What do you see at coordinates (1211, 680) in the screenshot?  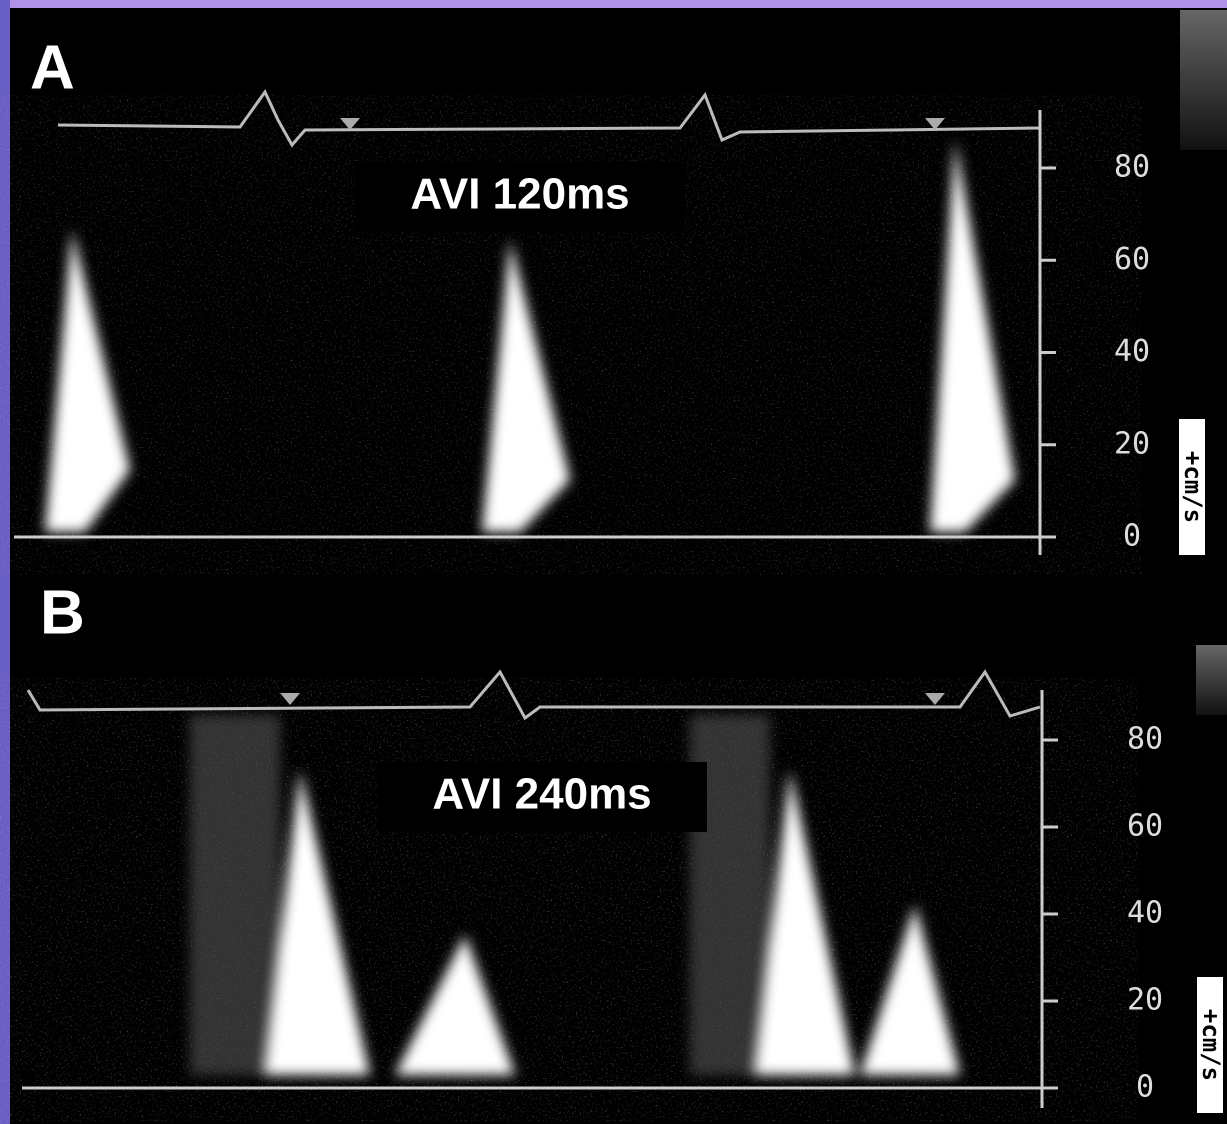 I see `gray-scale-b` at bounding box center [1211, 680].